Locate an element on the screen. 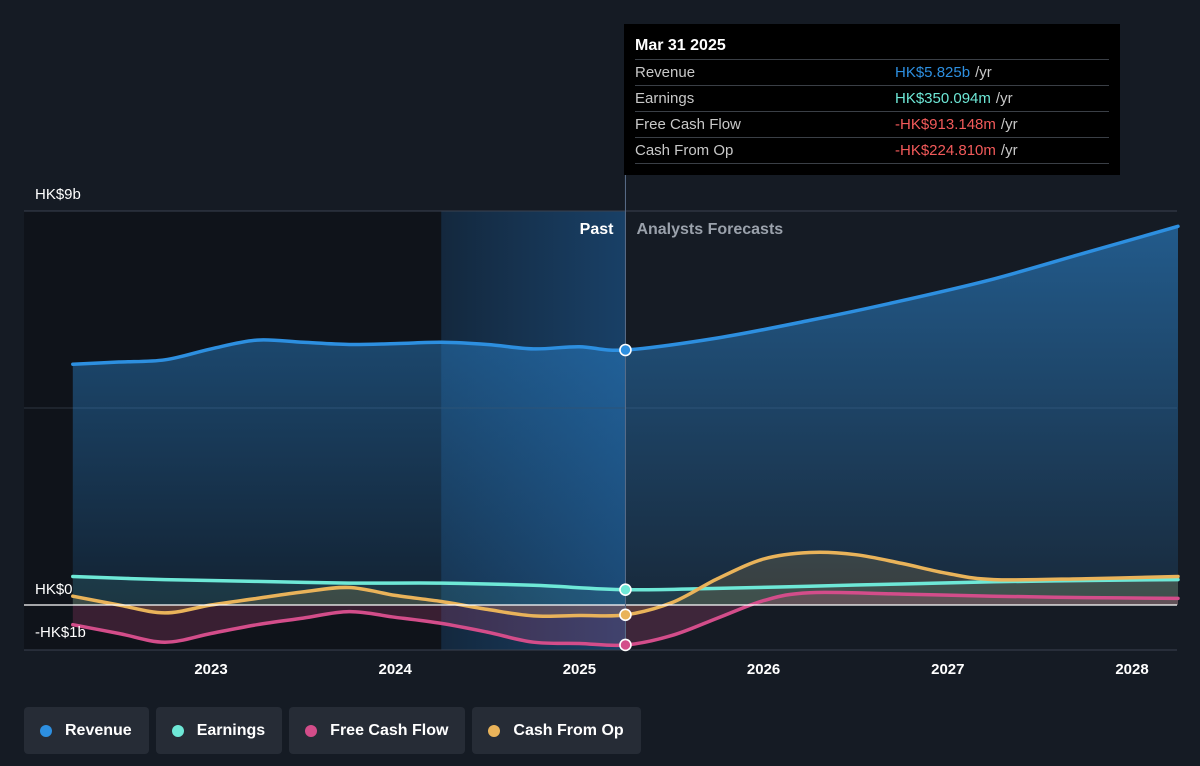  highlight-dots is located at coordinates (625, 497).